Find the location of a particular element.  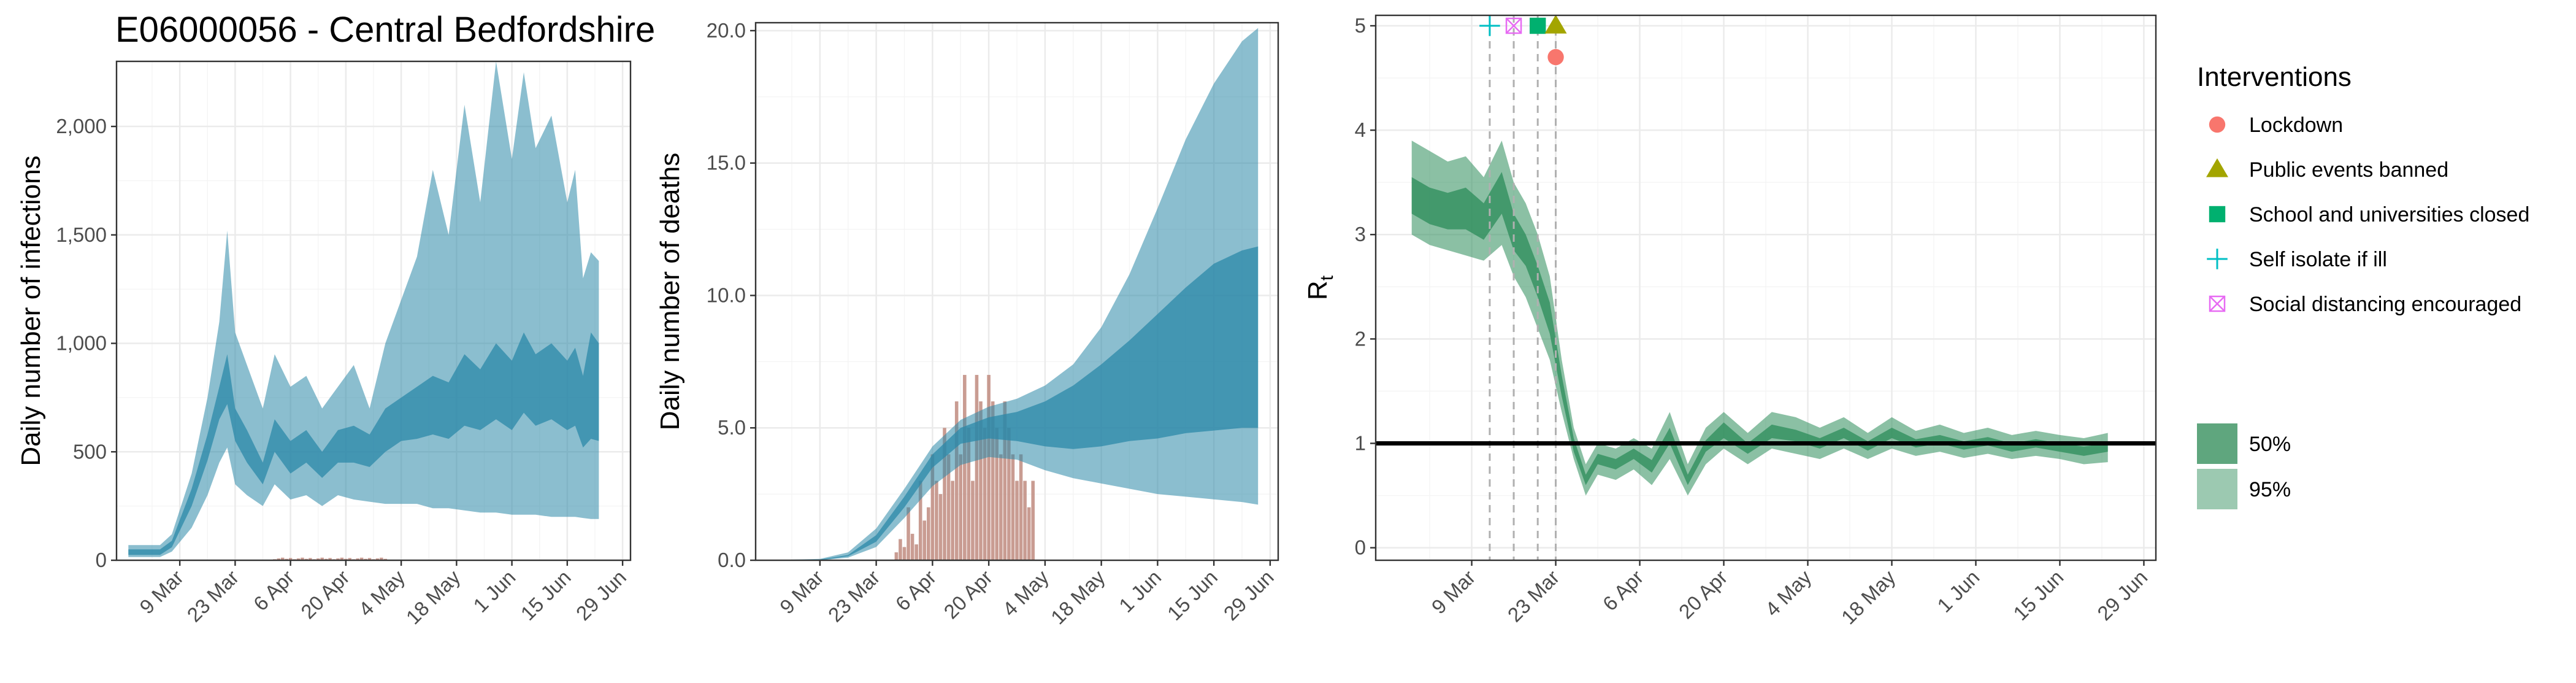

legend-item-label: Public events banned is located at coordinates (2348, 170).